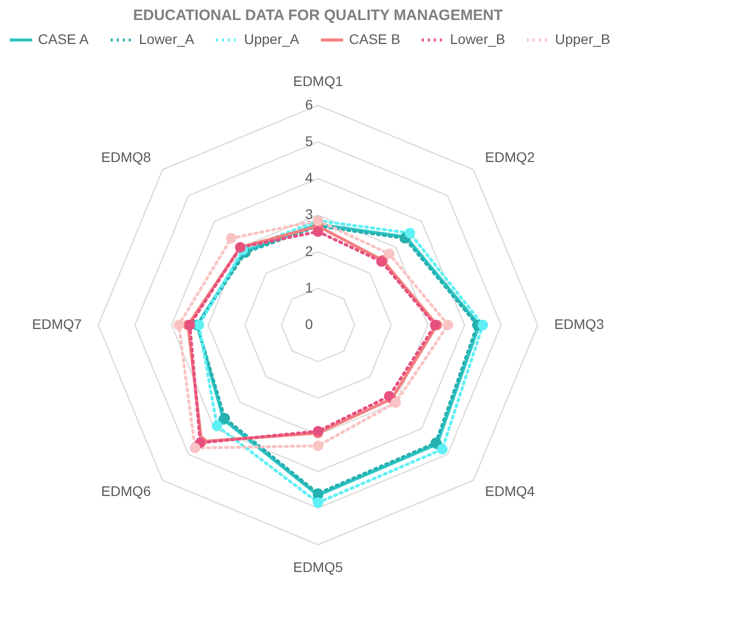 The image size is (755, 637). I want to click on legend-label: Lower_B, so click(478, 39).